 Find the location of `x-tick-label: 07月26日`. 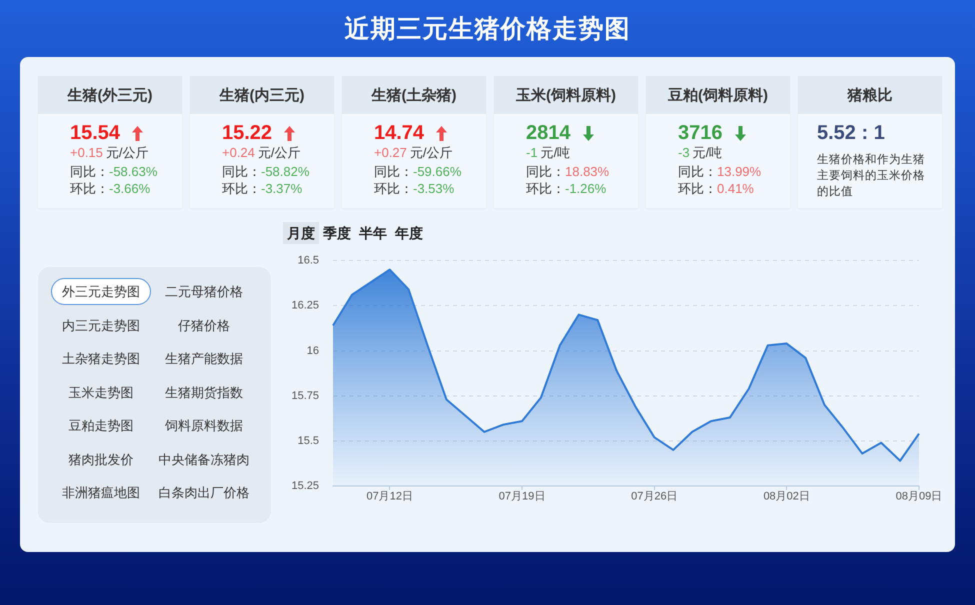

x-tick-label: 07月26日 is located at coordinates (654, 496).